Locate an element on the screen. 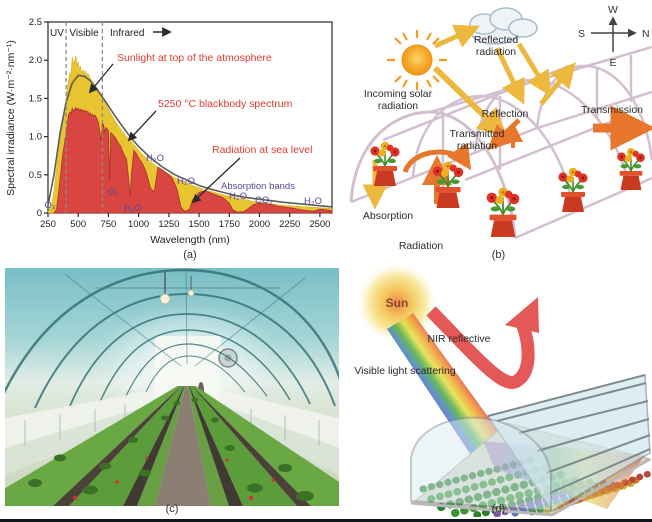  label-reflection: Reflection is located at coordinates (505, 114).